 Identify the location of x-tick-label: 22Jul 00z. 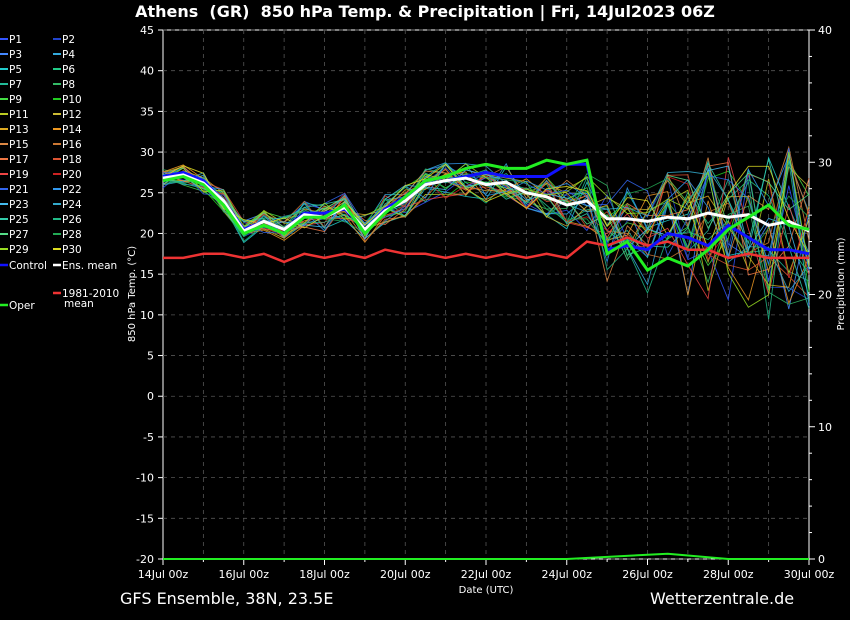
(486, 574).